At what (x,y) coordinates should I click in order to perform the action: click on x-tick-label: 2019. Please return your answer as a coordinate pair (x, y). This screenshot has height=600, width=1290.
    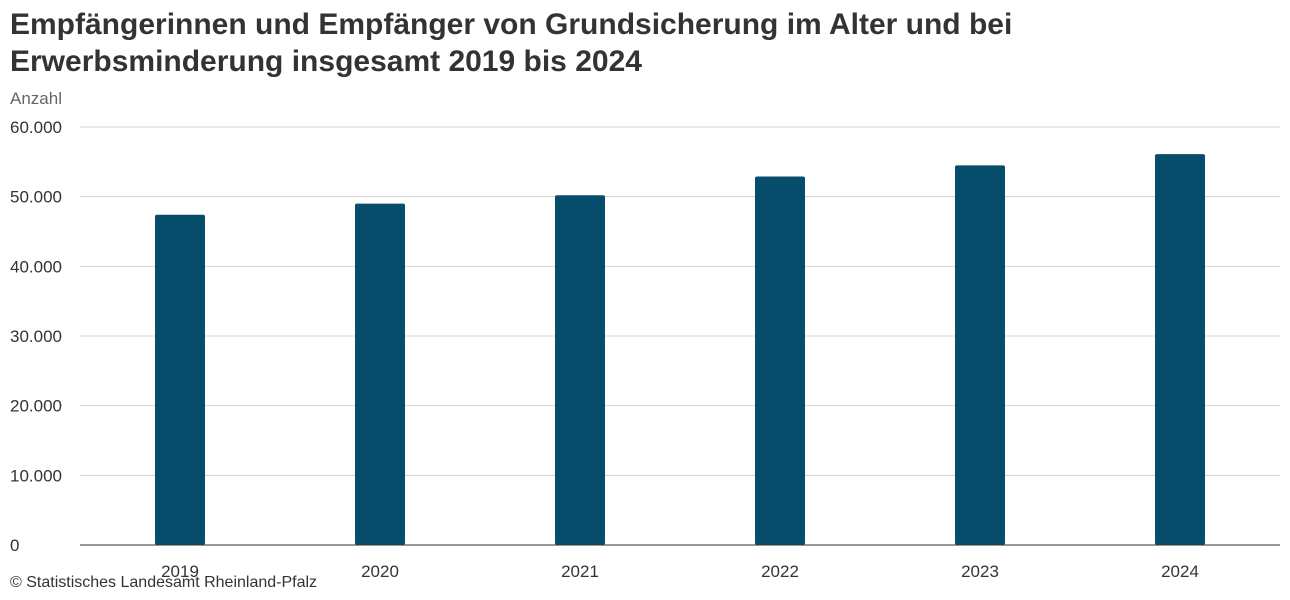
    Looking at the image, I should click on (180, 571).